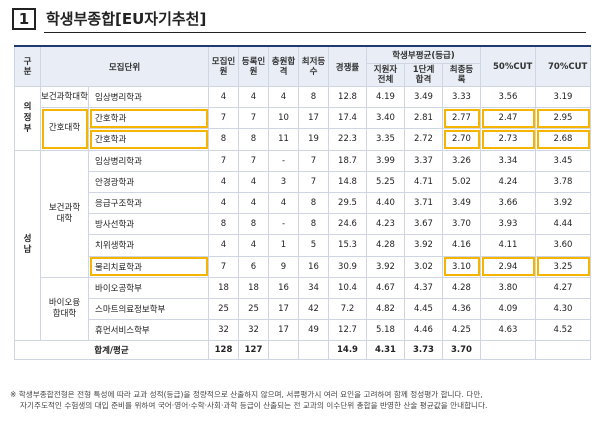  I want to click on unit-cell: 안경광학과, so click(148, 181).